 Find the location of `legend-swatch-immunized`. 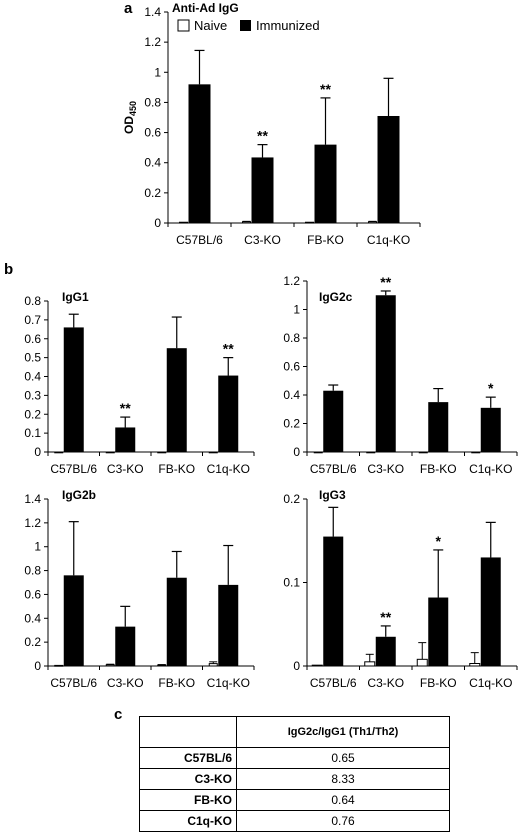

legend-swatch-immunized is located at coordinates (245, 25).